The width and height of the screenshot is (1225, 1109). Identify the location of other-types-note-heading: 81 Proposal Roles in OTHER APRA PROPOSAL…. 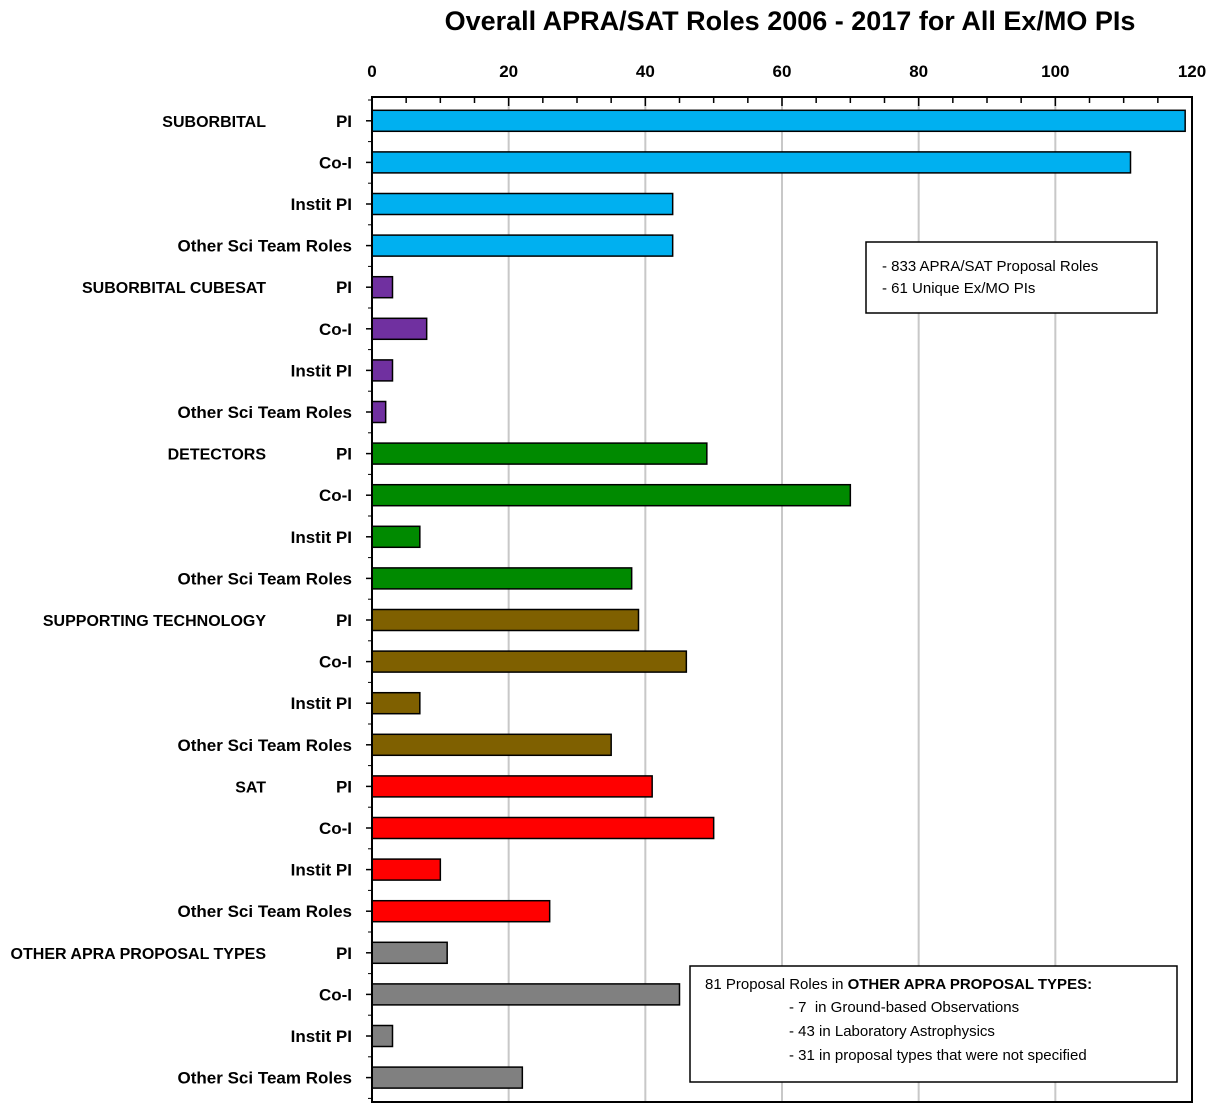
(898, 984).